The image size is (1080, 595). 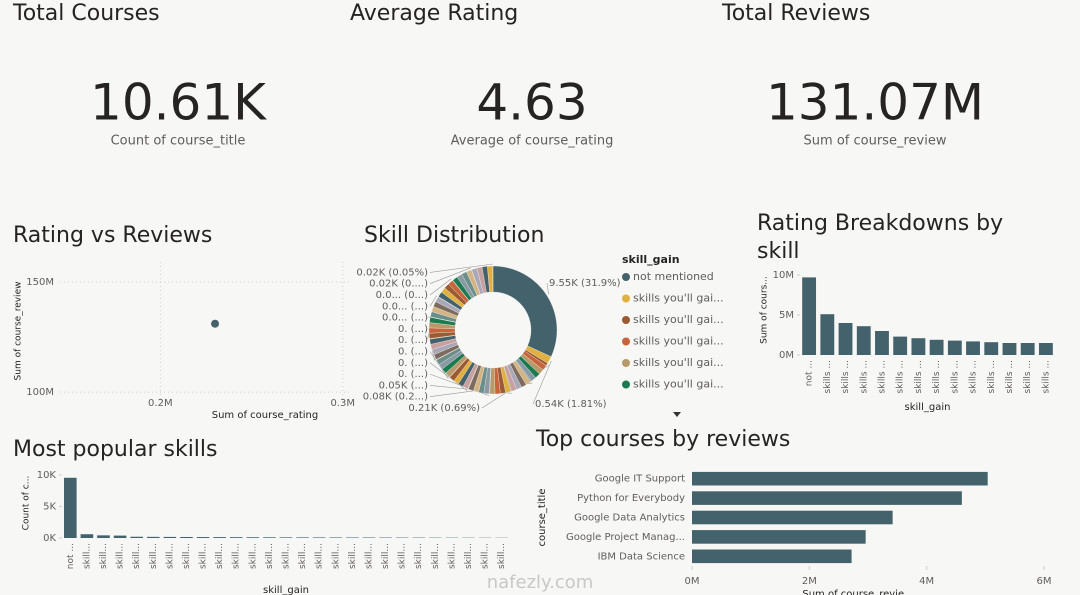 I want to click on card-caption: Count of course_title, so click(x=178, y=141).